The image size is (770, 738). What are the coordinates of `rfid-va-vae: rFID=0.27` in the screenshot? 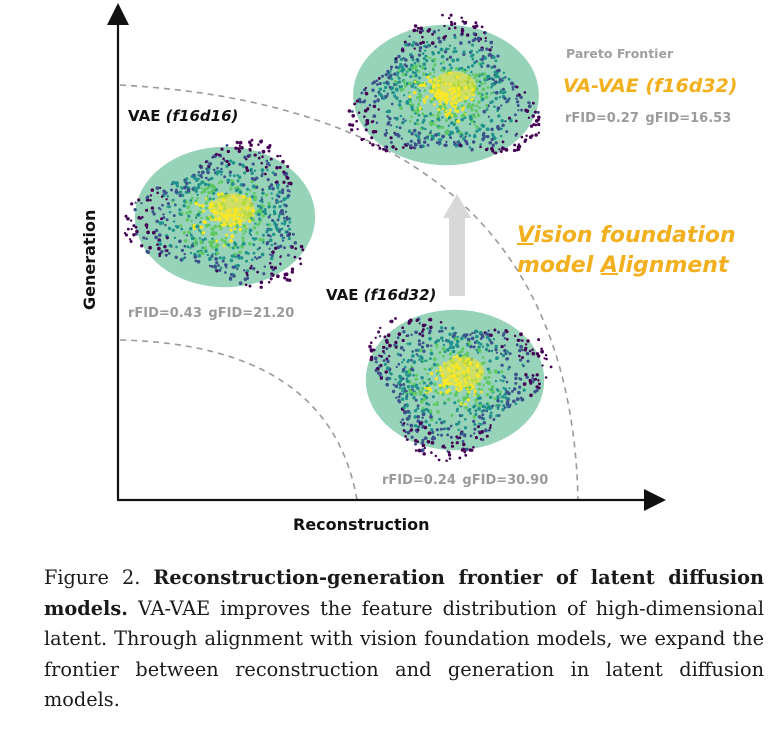 It's located at (602, 118).